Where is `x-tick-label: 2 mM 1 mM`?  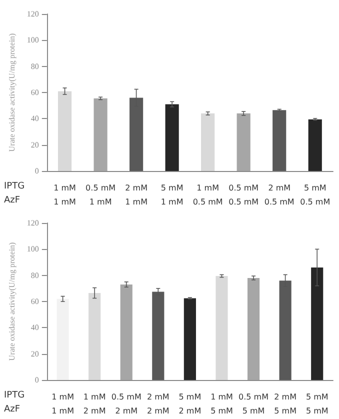
x-tick-label: 2 mM 1 mM is located at coordinates (136, 195).